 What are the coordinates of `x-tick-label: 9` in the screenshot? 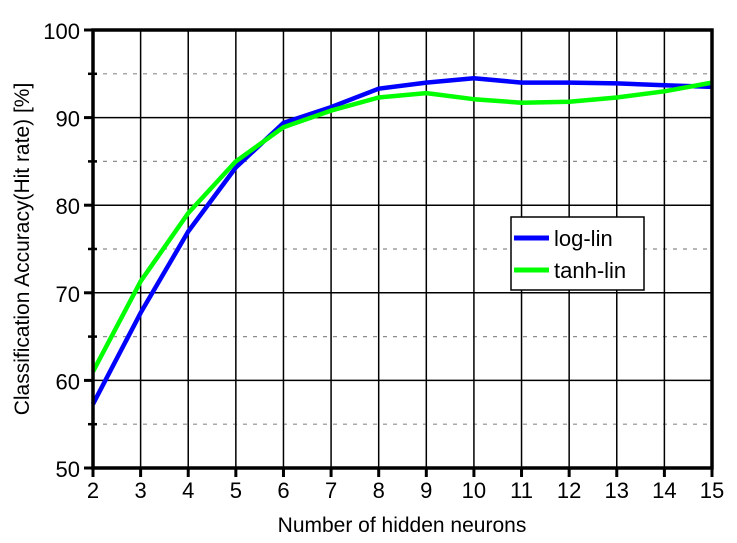 It's located at (426, 490).